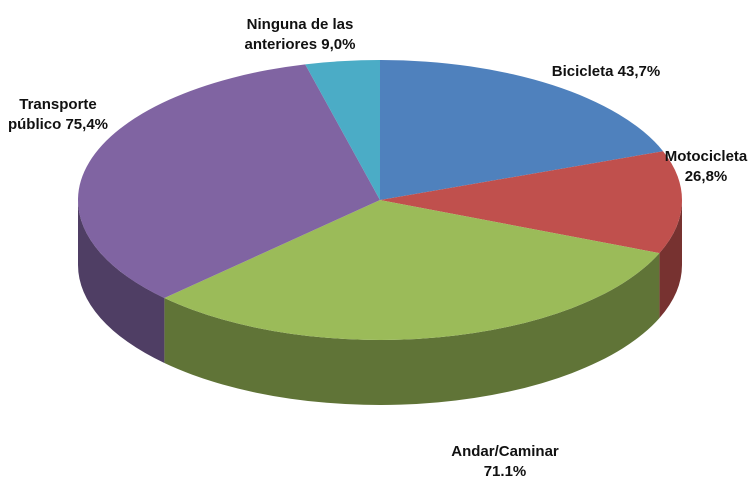  I want to click on data-label: Transporte público 75,4%, so click(59, 115).